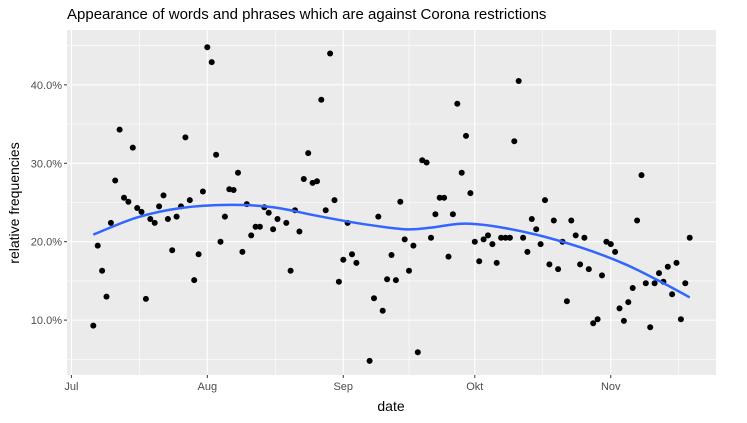  I want to click on y-tick-label: 10.0%, so click(46, 321).